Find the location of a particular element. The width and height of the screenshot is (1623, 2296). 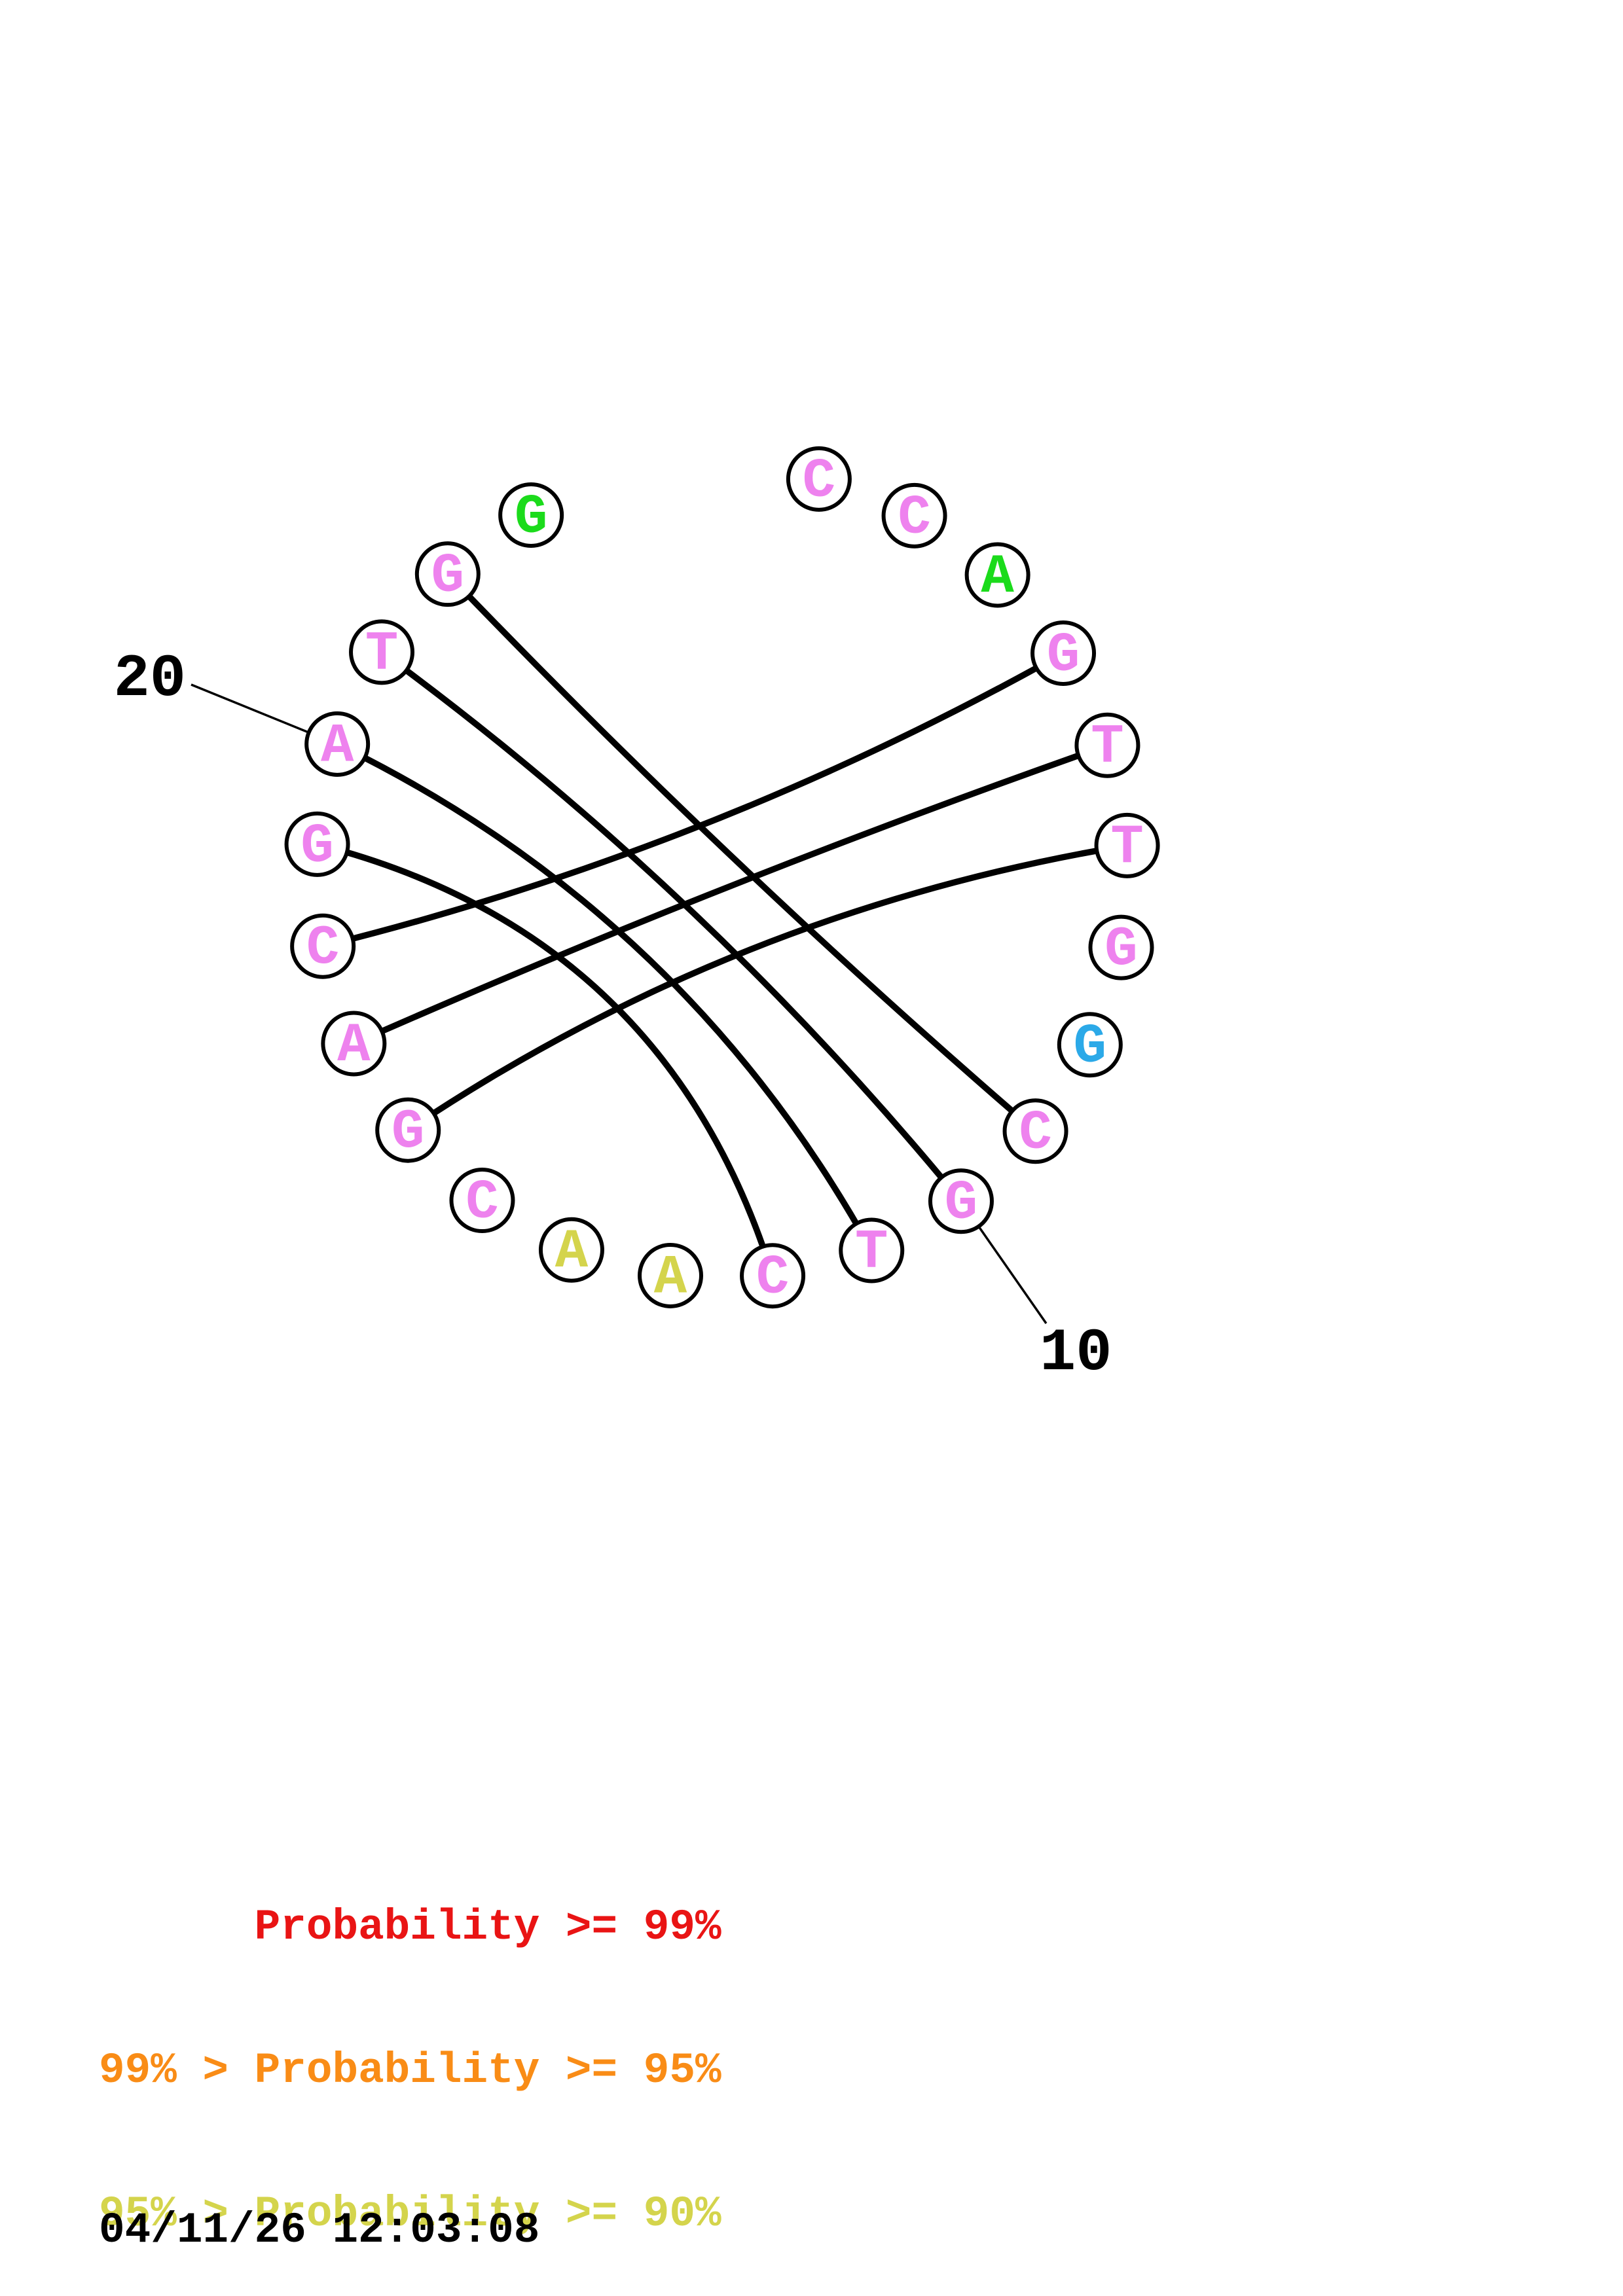

nucleotide-11-T: T is located at coordinates (872, 1250).